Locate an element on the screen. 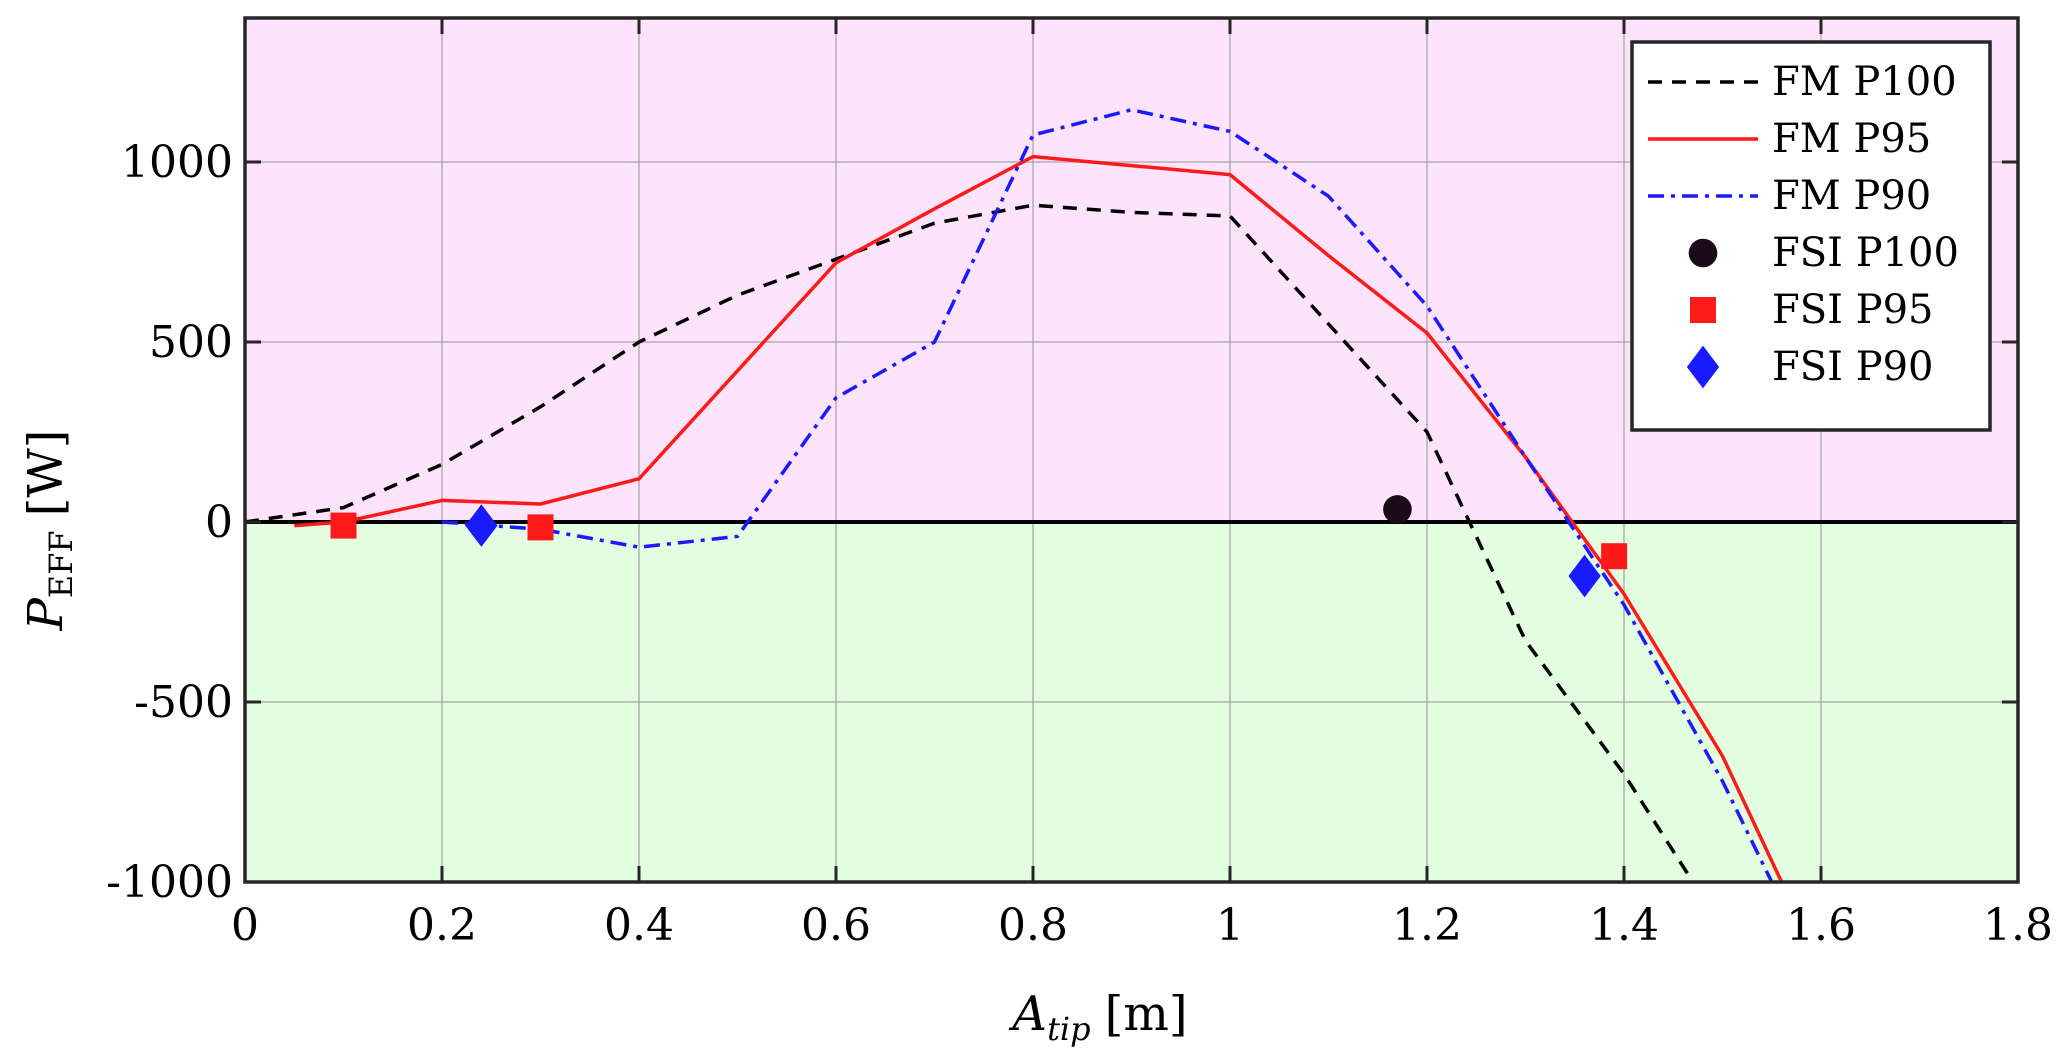  x-tick-label: 0 is located at coordinates (245, 925).